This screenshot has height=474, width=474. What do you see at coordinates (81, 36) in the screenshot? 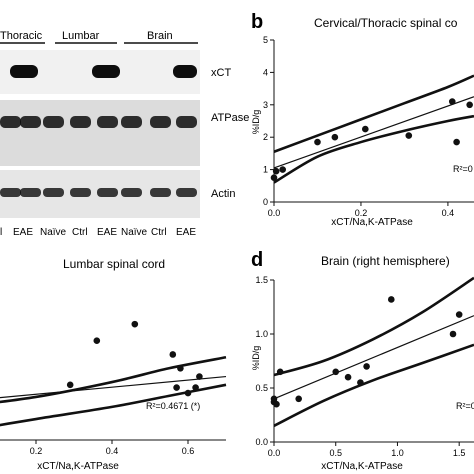
I see `group-label-lumbar: Lumbar` at bounding box center [81, 36].